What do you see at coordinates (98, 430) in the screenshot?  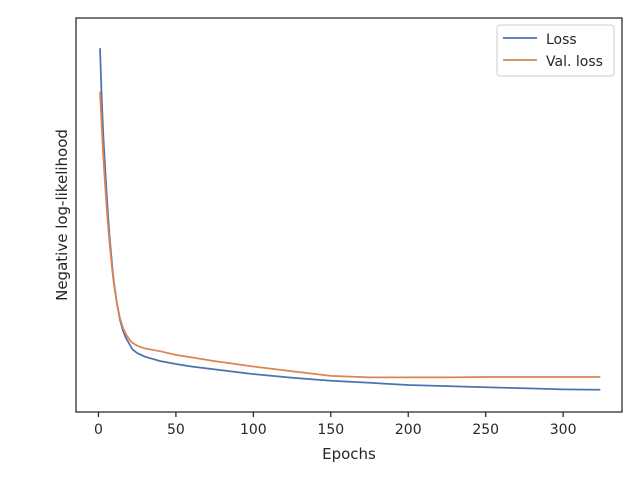 I see `x-tick-label: 0` at bounding box center [98, 430].